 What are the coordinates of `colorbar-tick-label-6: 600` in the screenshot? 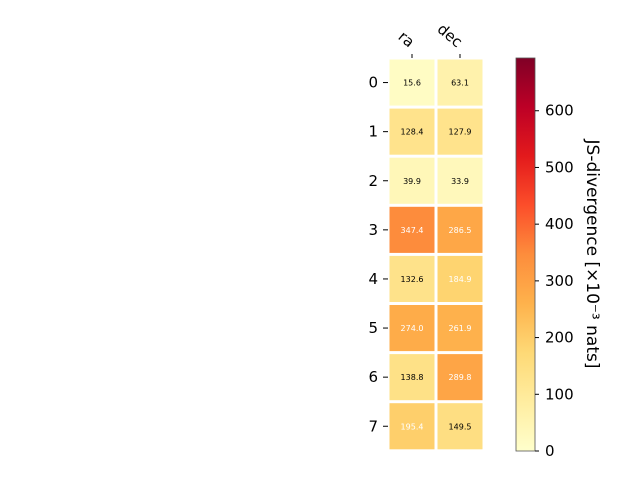 It's located at (559, 111).